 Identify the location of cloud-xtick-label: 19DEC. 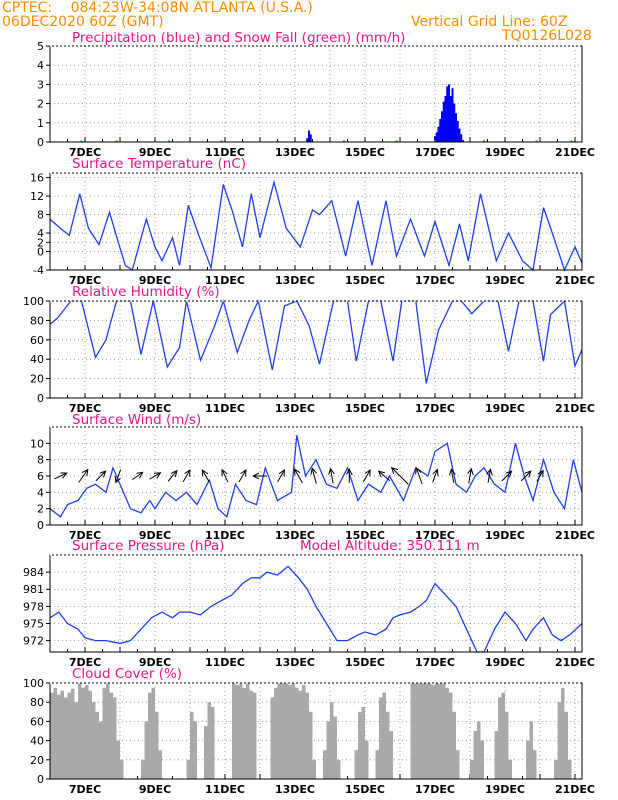
(505, 789).